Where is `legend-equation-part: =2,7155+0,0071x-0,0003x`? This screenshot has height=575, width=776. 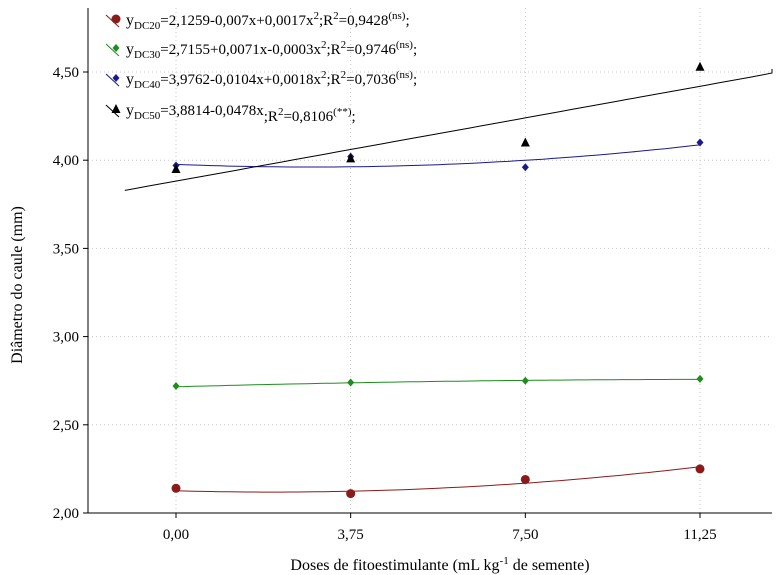 legend-equation-part: =2,7155+0,0071x-0,0003x is located at coordinates (240, 50).